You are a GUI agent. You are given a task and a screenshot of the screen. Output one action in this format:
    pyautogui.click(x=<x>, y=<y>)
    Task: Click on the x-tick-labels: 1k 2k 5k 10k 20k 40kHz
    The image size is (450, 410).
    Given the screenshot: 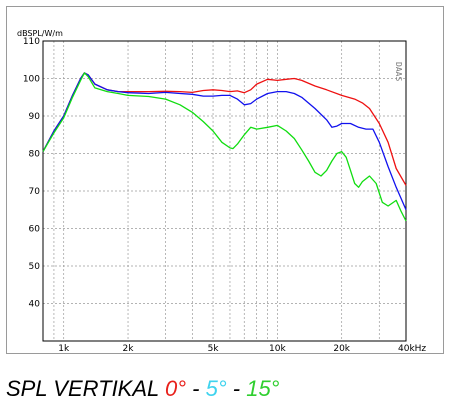 What is the action you would take?
    pyautogui.click(x=242, y=349)
    